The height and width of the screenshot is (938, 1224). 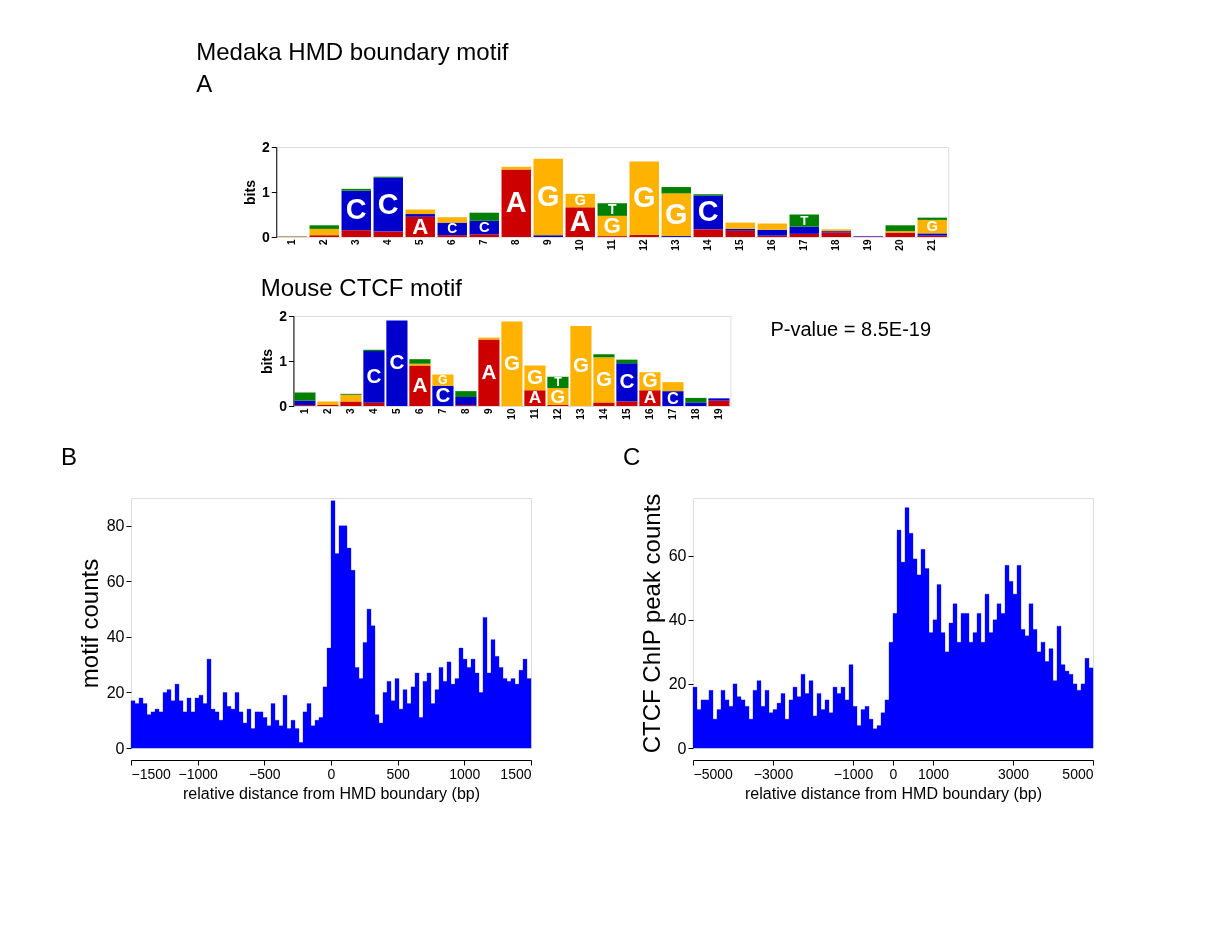 What do you see at coordinates (900, 245) in the screenshot?
I see `x-tick-label: 20` at bounding box center [900, 245].